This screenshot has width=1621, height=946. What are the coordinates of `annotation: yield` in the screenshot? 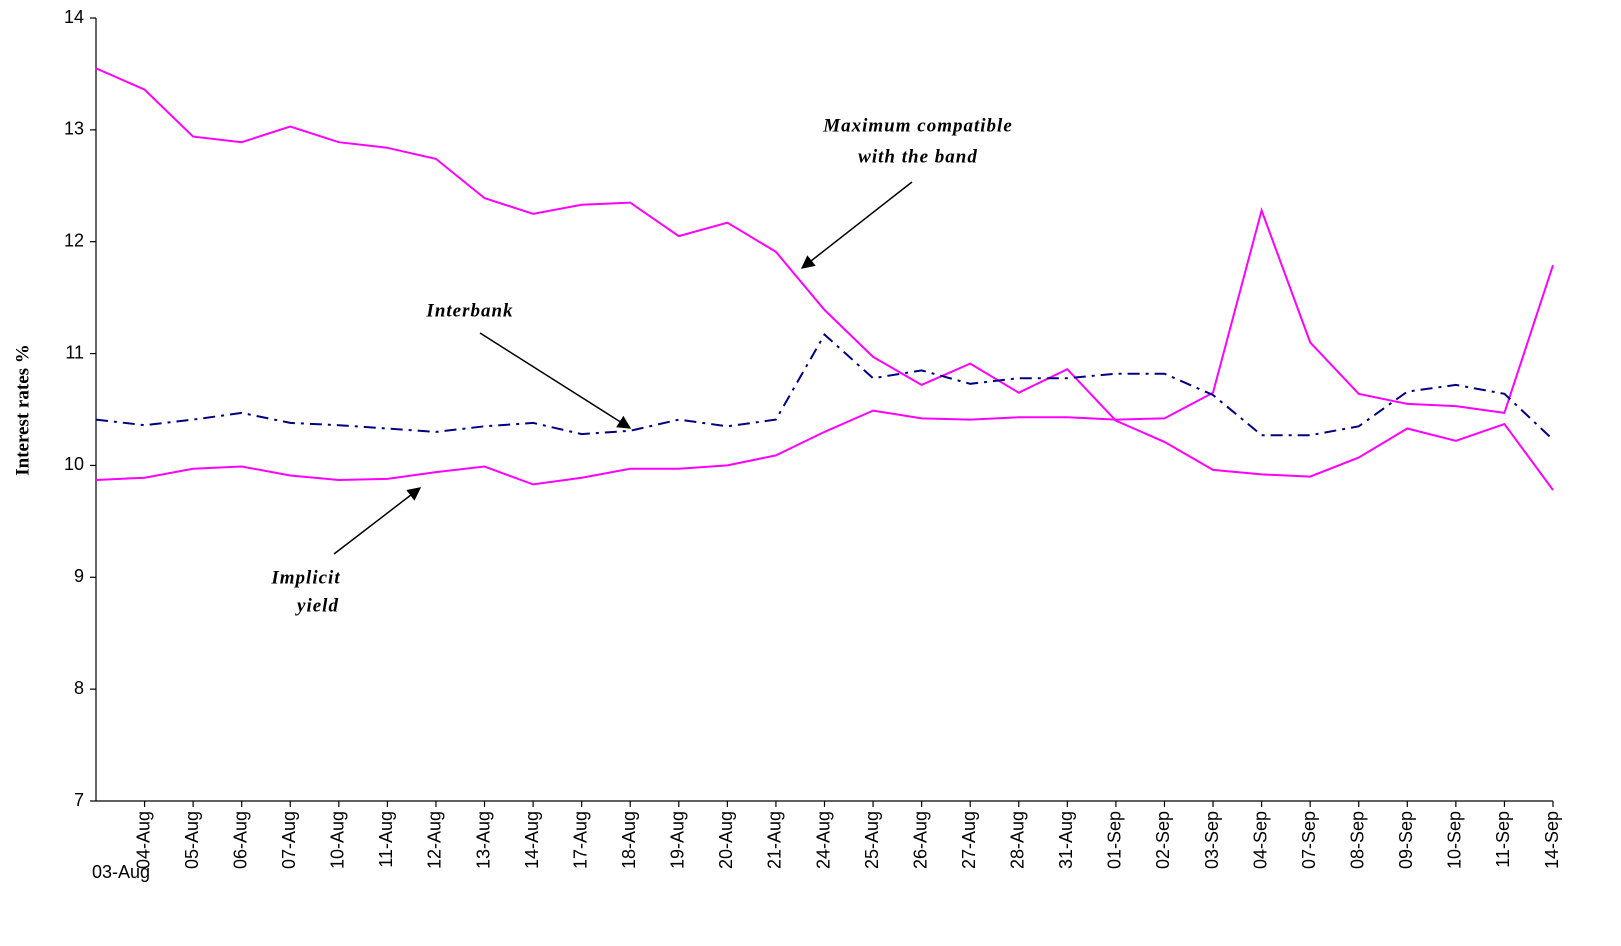 It's located at (317, 605).